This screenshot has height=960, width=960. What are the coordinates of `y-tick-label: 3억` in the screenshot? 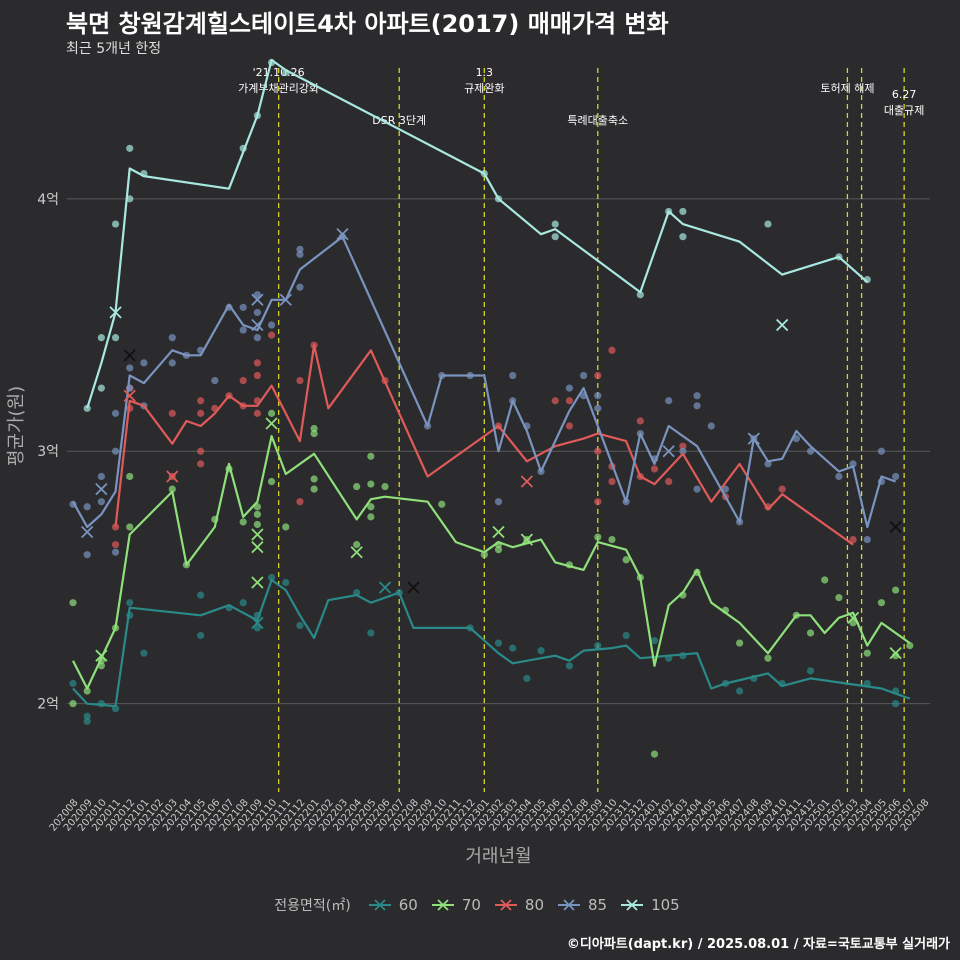 It's located at (48, 452).